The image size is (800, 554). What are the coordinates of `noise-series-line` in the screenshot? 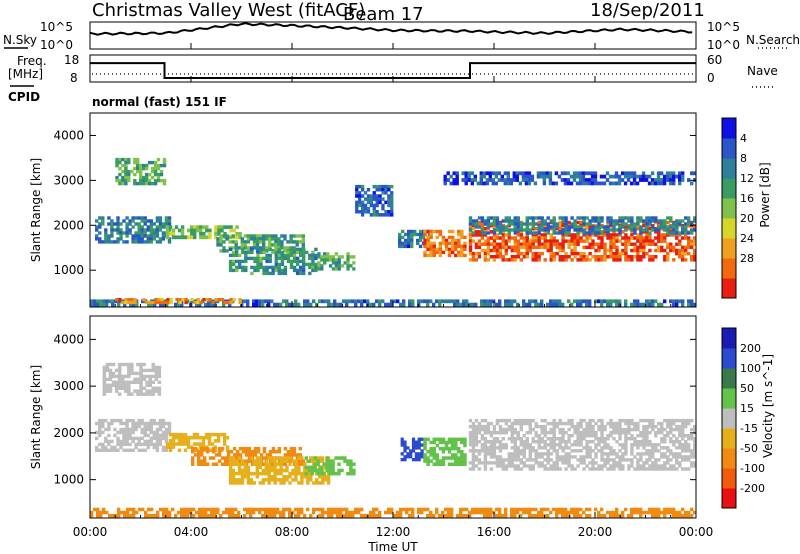 It's located at (391, 29).